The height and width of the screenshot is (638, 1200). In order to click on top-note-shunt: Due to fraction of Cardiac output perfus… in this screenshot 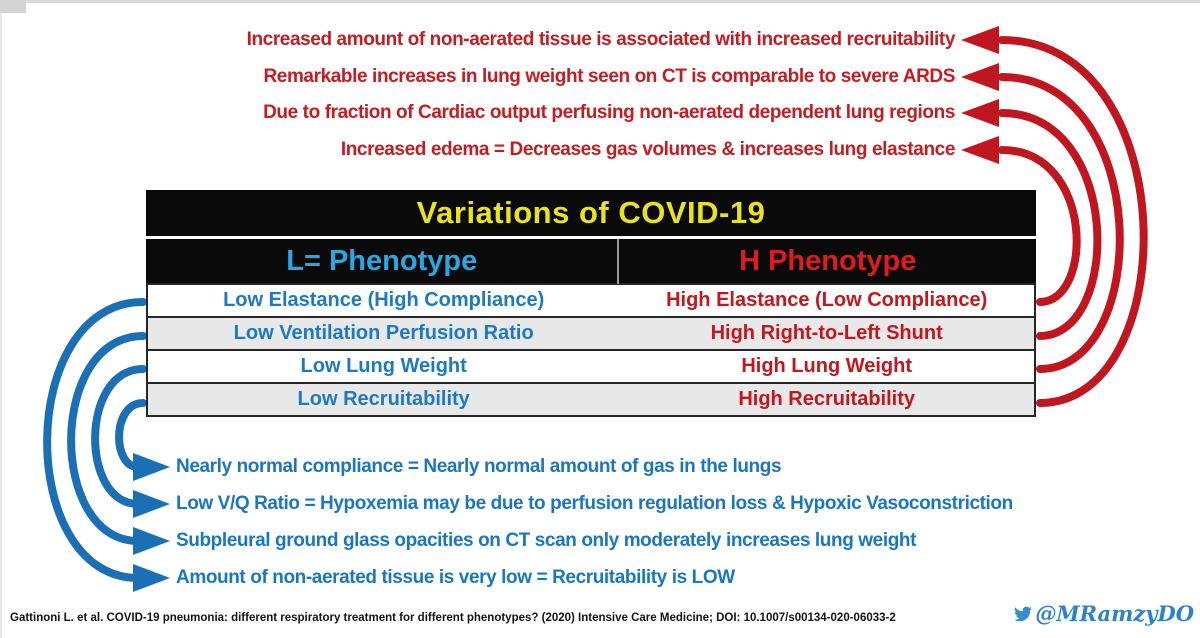, I will do `click(609, 112)`.